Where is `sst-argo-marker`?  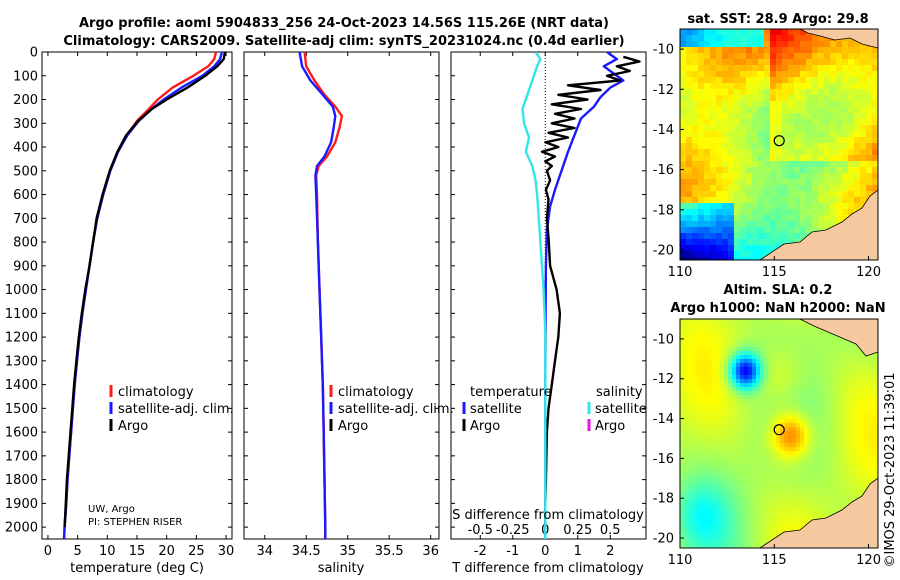 sst-argo-marker is located at coordinates (779, 141).